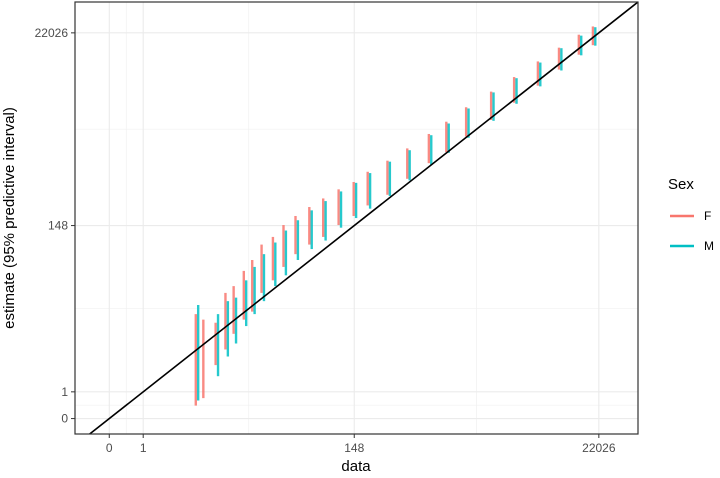  I want to click on x-tick-label: 0, so click(109, 448).